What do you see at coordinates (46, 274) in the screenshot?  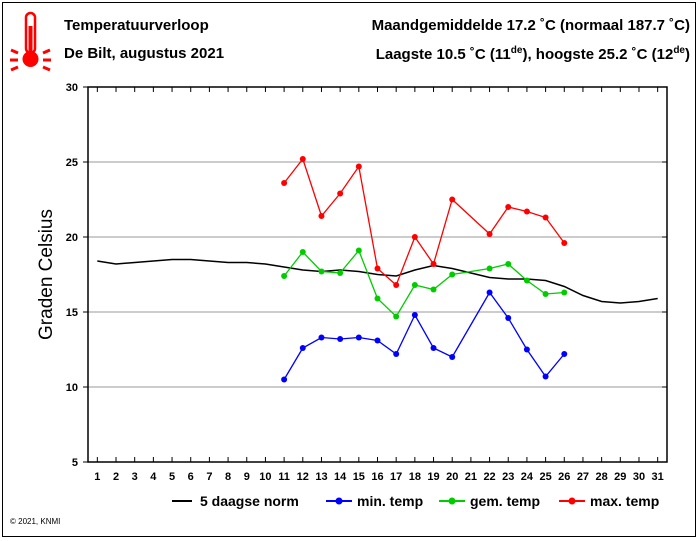 I see `y-axis-label: Graden Celsius` at bounding box center [46, 274].